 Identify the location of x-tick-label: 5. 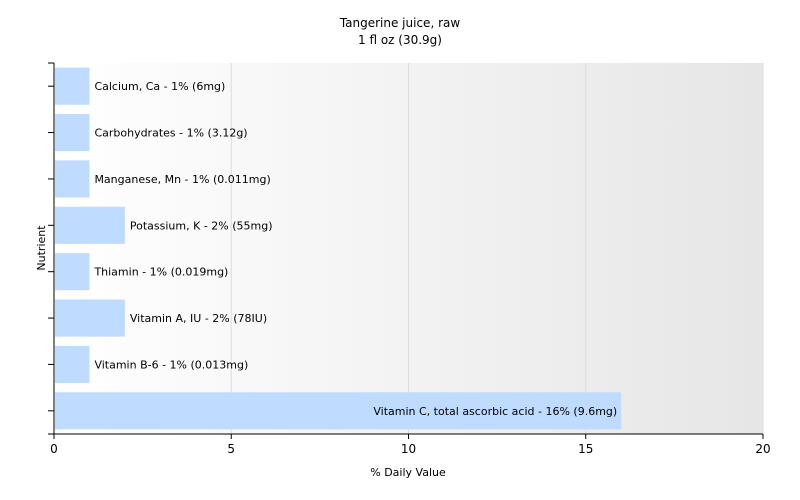
(231, 449).